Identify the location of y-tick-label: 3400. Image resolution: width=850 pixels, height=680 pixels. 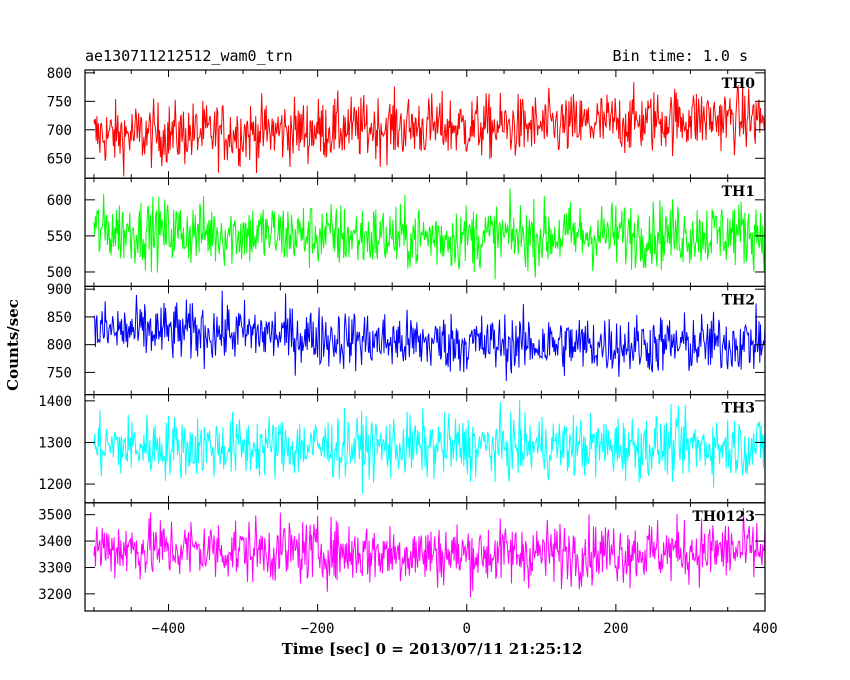
(55, 542).